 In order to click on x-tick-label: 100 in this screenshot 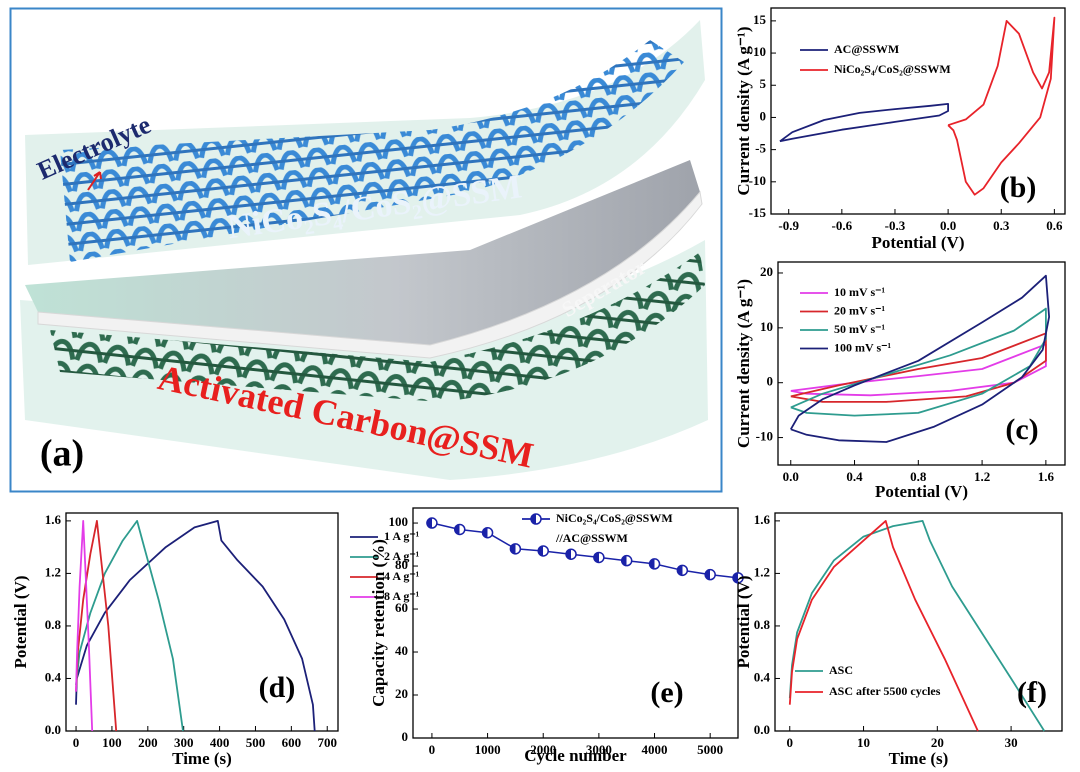, I will do `click(112, 742)`.